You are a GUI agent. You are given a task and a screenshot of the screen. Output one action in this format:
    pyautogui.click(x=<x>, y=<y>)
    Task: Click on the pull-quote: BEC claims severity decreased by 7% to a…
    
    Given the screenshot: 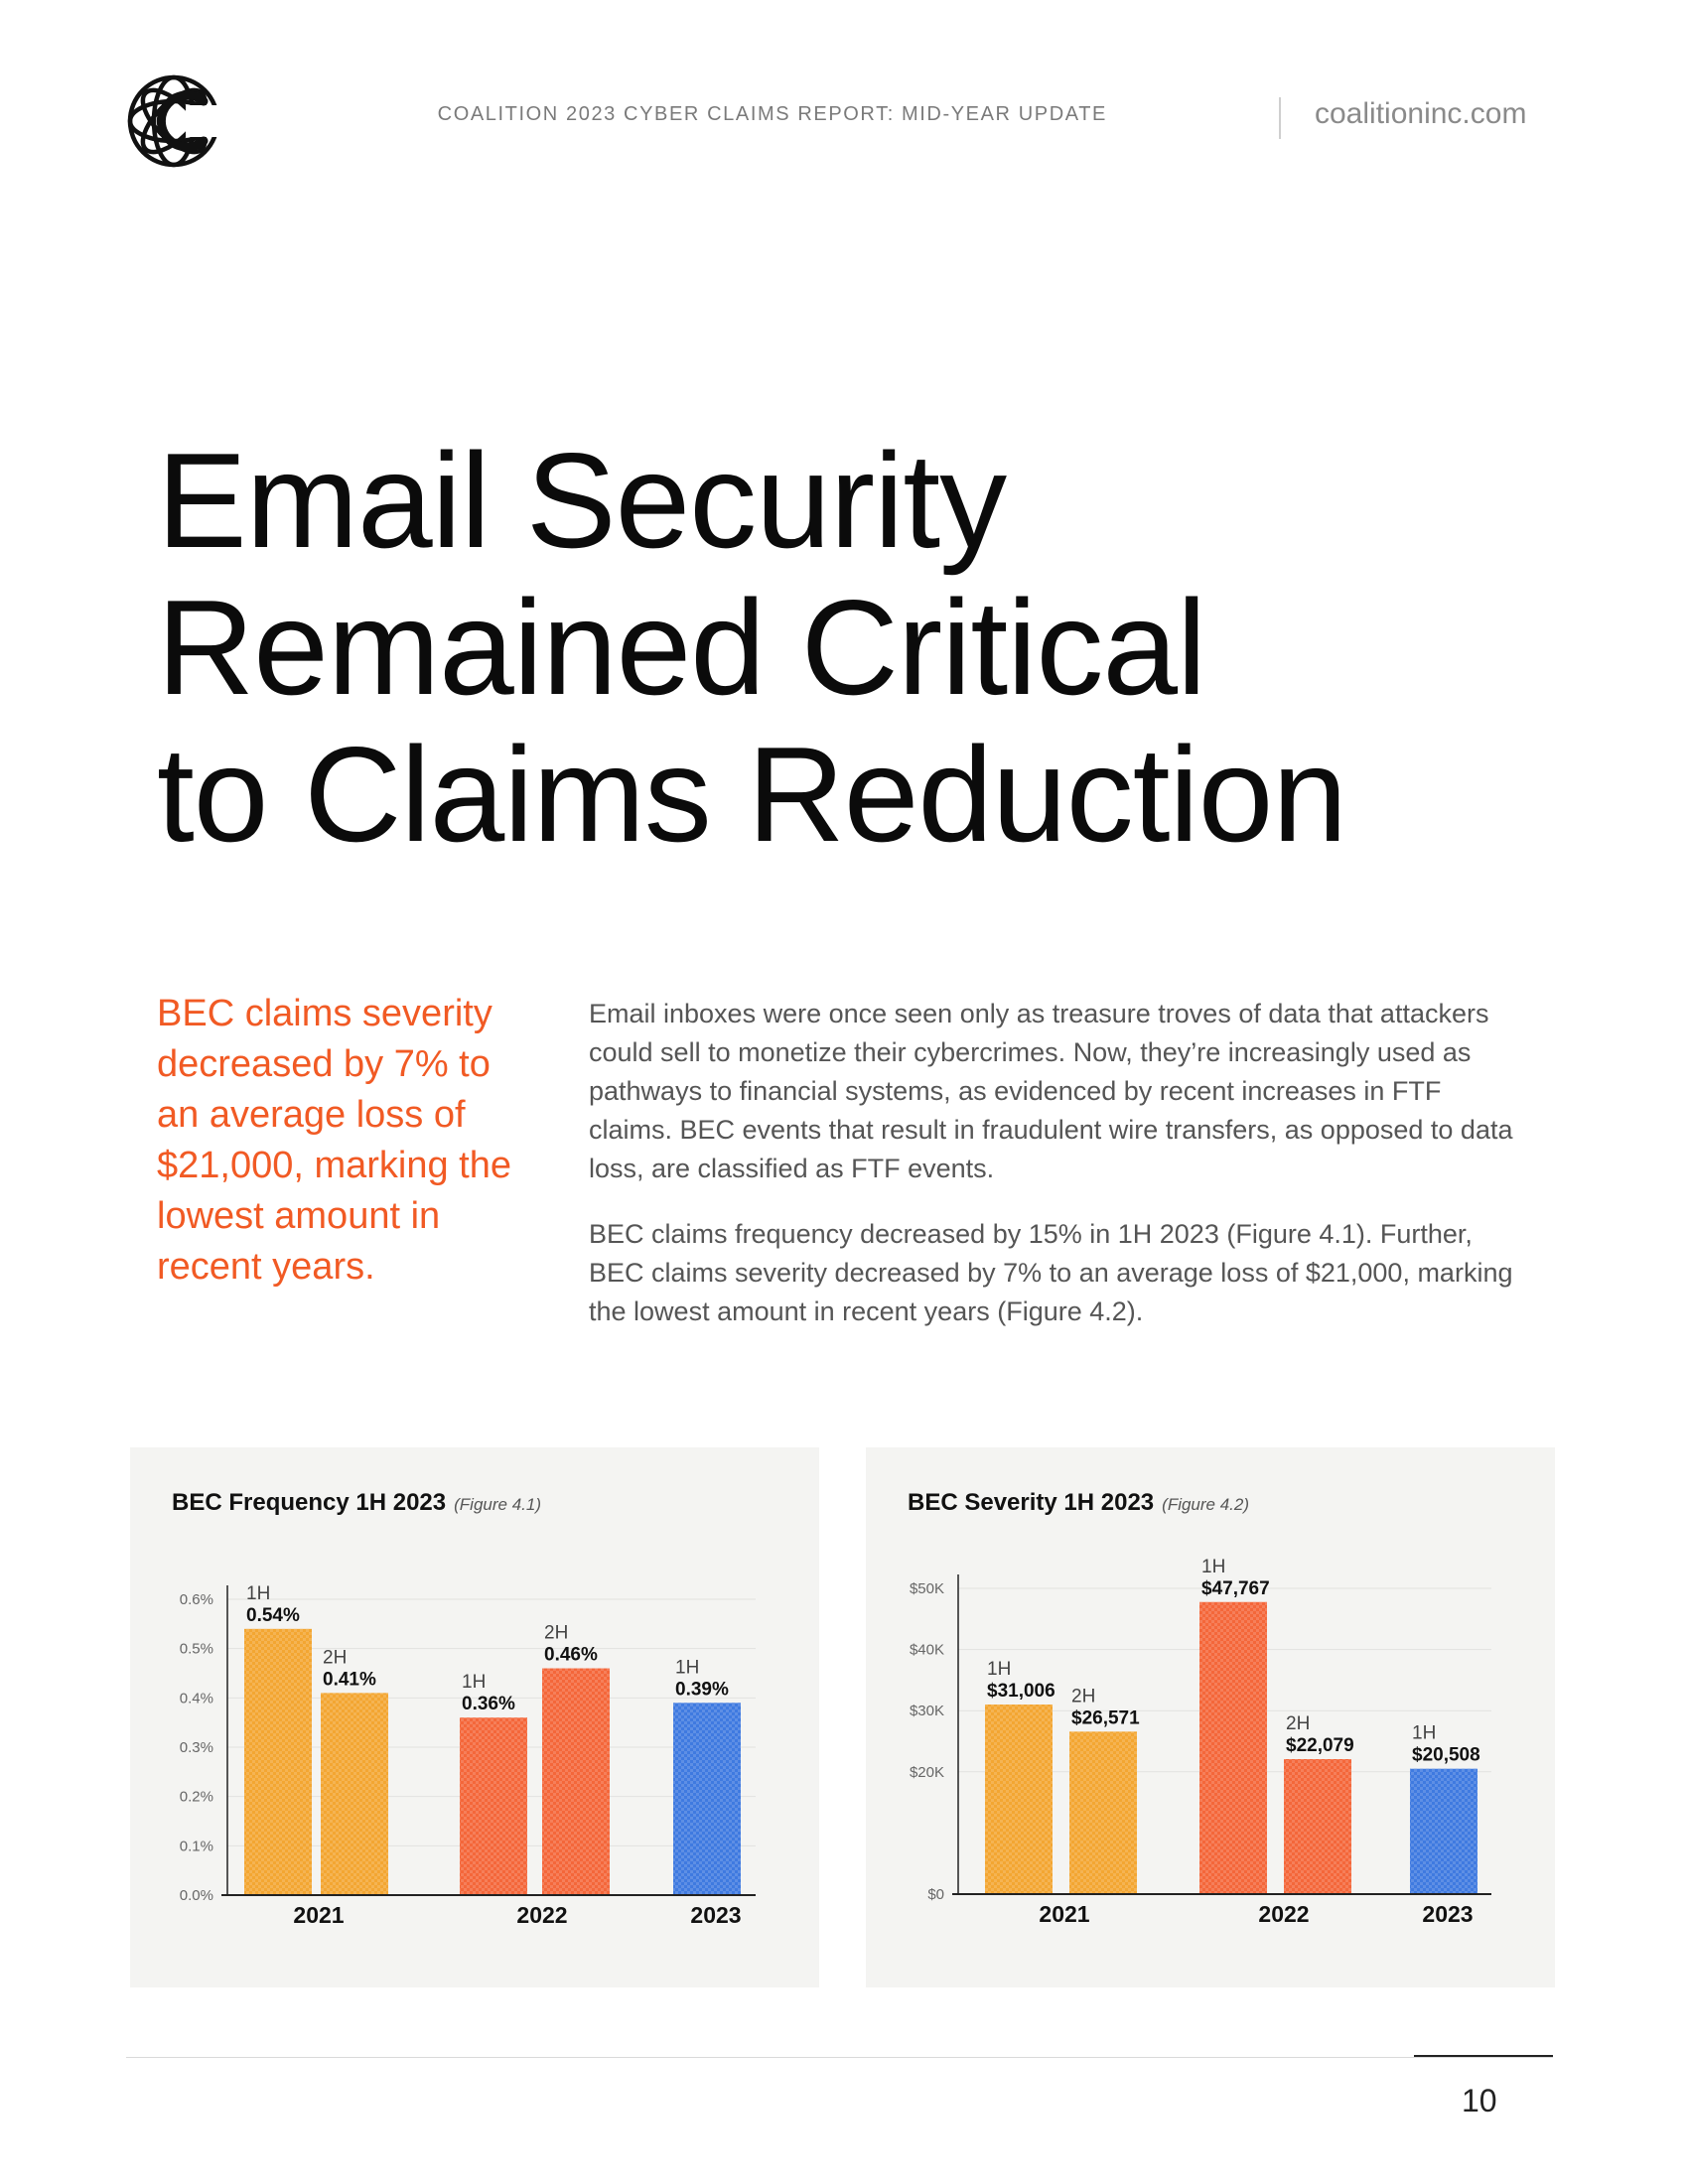 What is the action you would take?
    pyautogui.click(x=334, y=1140)
    